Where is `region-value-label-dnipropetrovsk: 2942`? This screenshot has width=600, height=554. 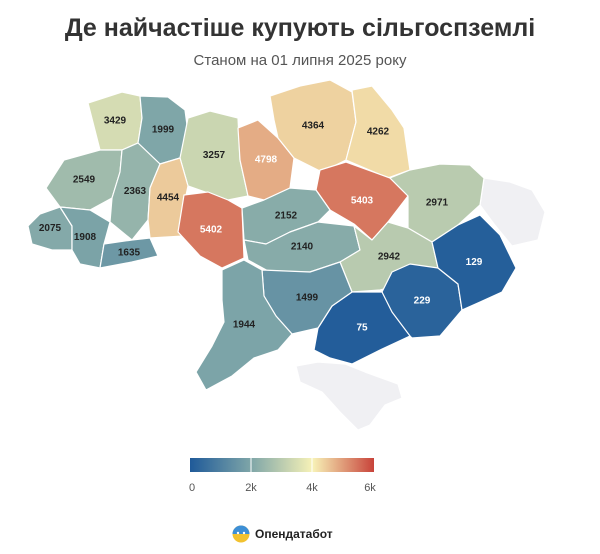 region-value-label-dnipropetrovsk: 2942 is located at coordinates (389, 257).